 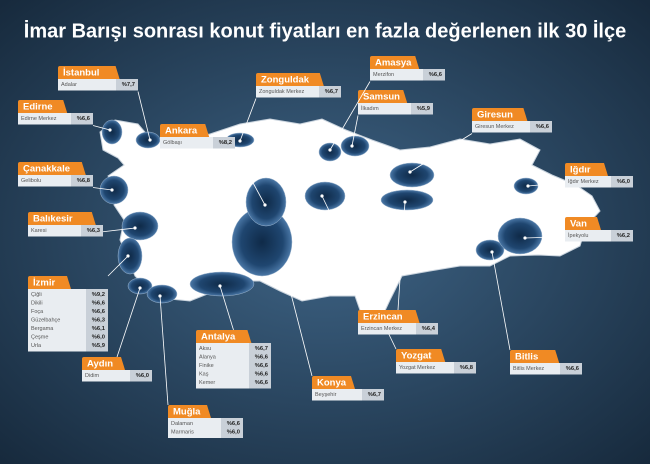 I want to click on district-value: %9,2, so click(x=98, y=295).